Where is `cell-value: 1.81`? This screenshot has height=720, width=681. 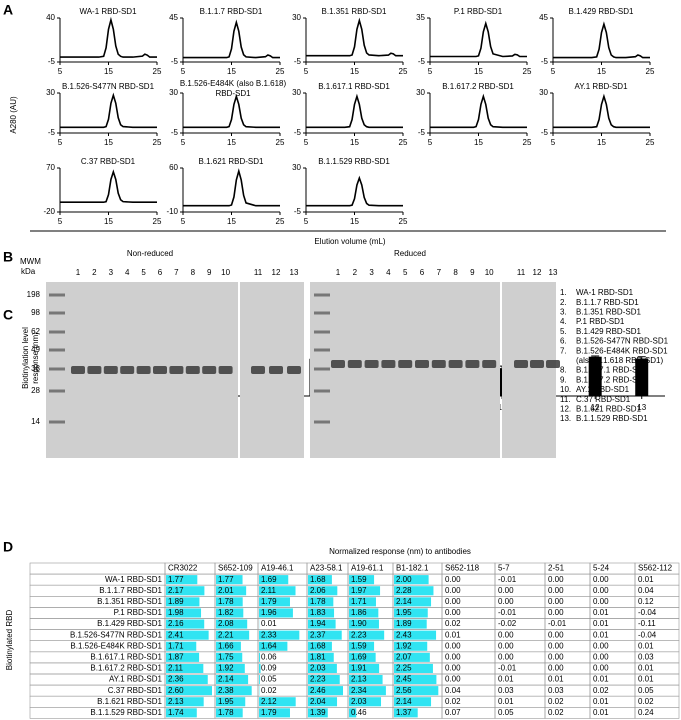
cell-value: 1.81 is located at coordinates (318, 656).